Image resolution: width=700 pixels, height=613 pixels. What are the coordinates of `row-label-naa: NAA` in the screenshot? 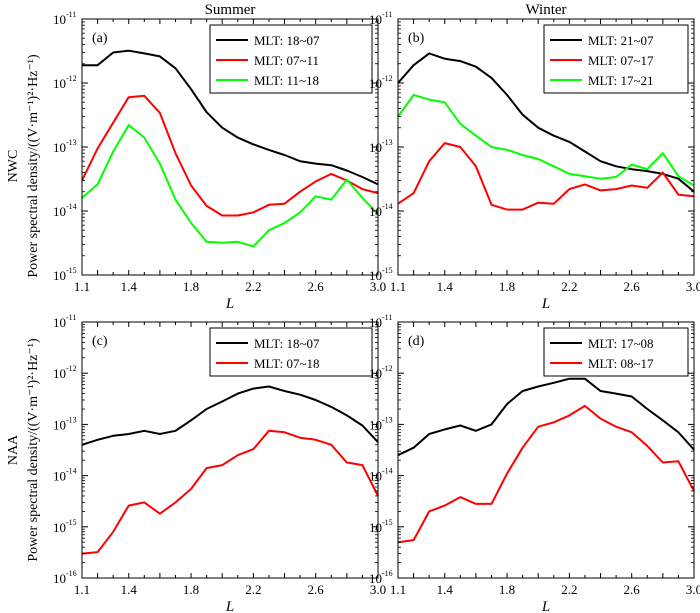 It's located at (13, 449).